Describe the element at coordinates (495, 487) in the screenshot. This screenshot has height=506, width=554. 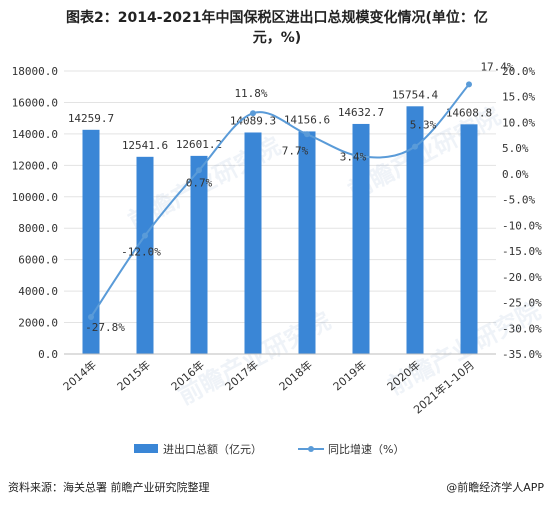
I see `credit-note: @前瞻经济学人APP` at that location.